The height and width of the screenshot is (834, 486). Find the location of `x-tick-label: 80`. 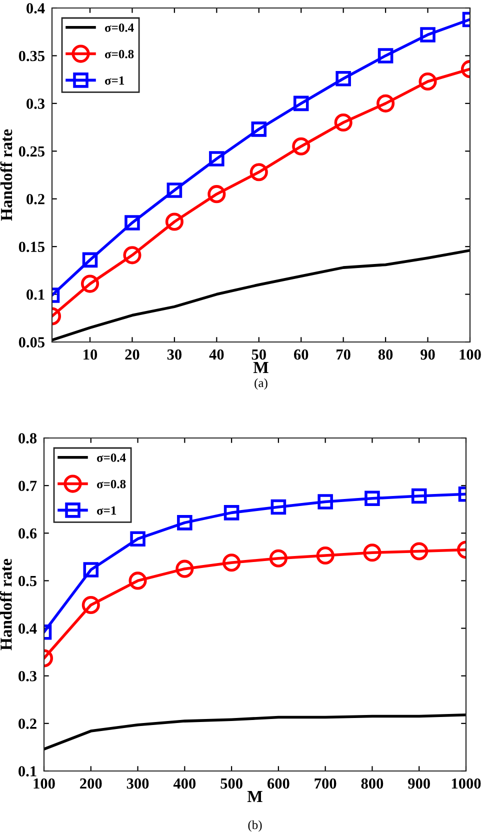

x-tick-label: 80 is located at coordinates (385, 354).